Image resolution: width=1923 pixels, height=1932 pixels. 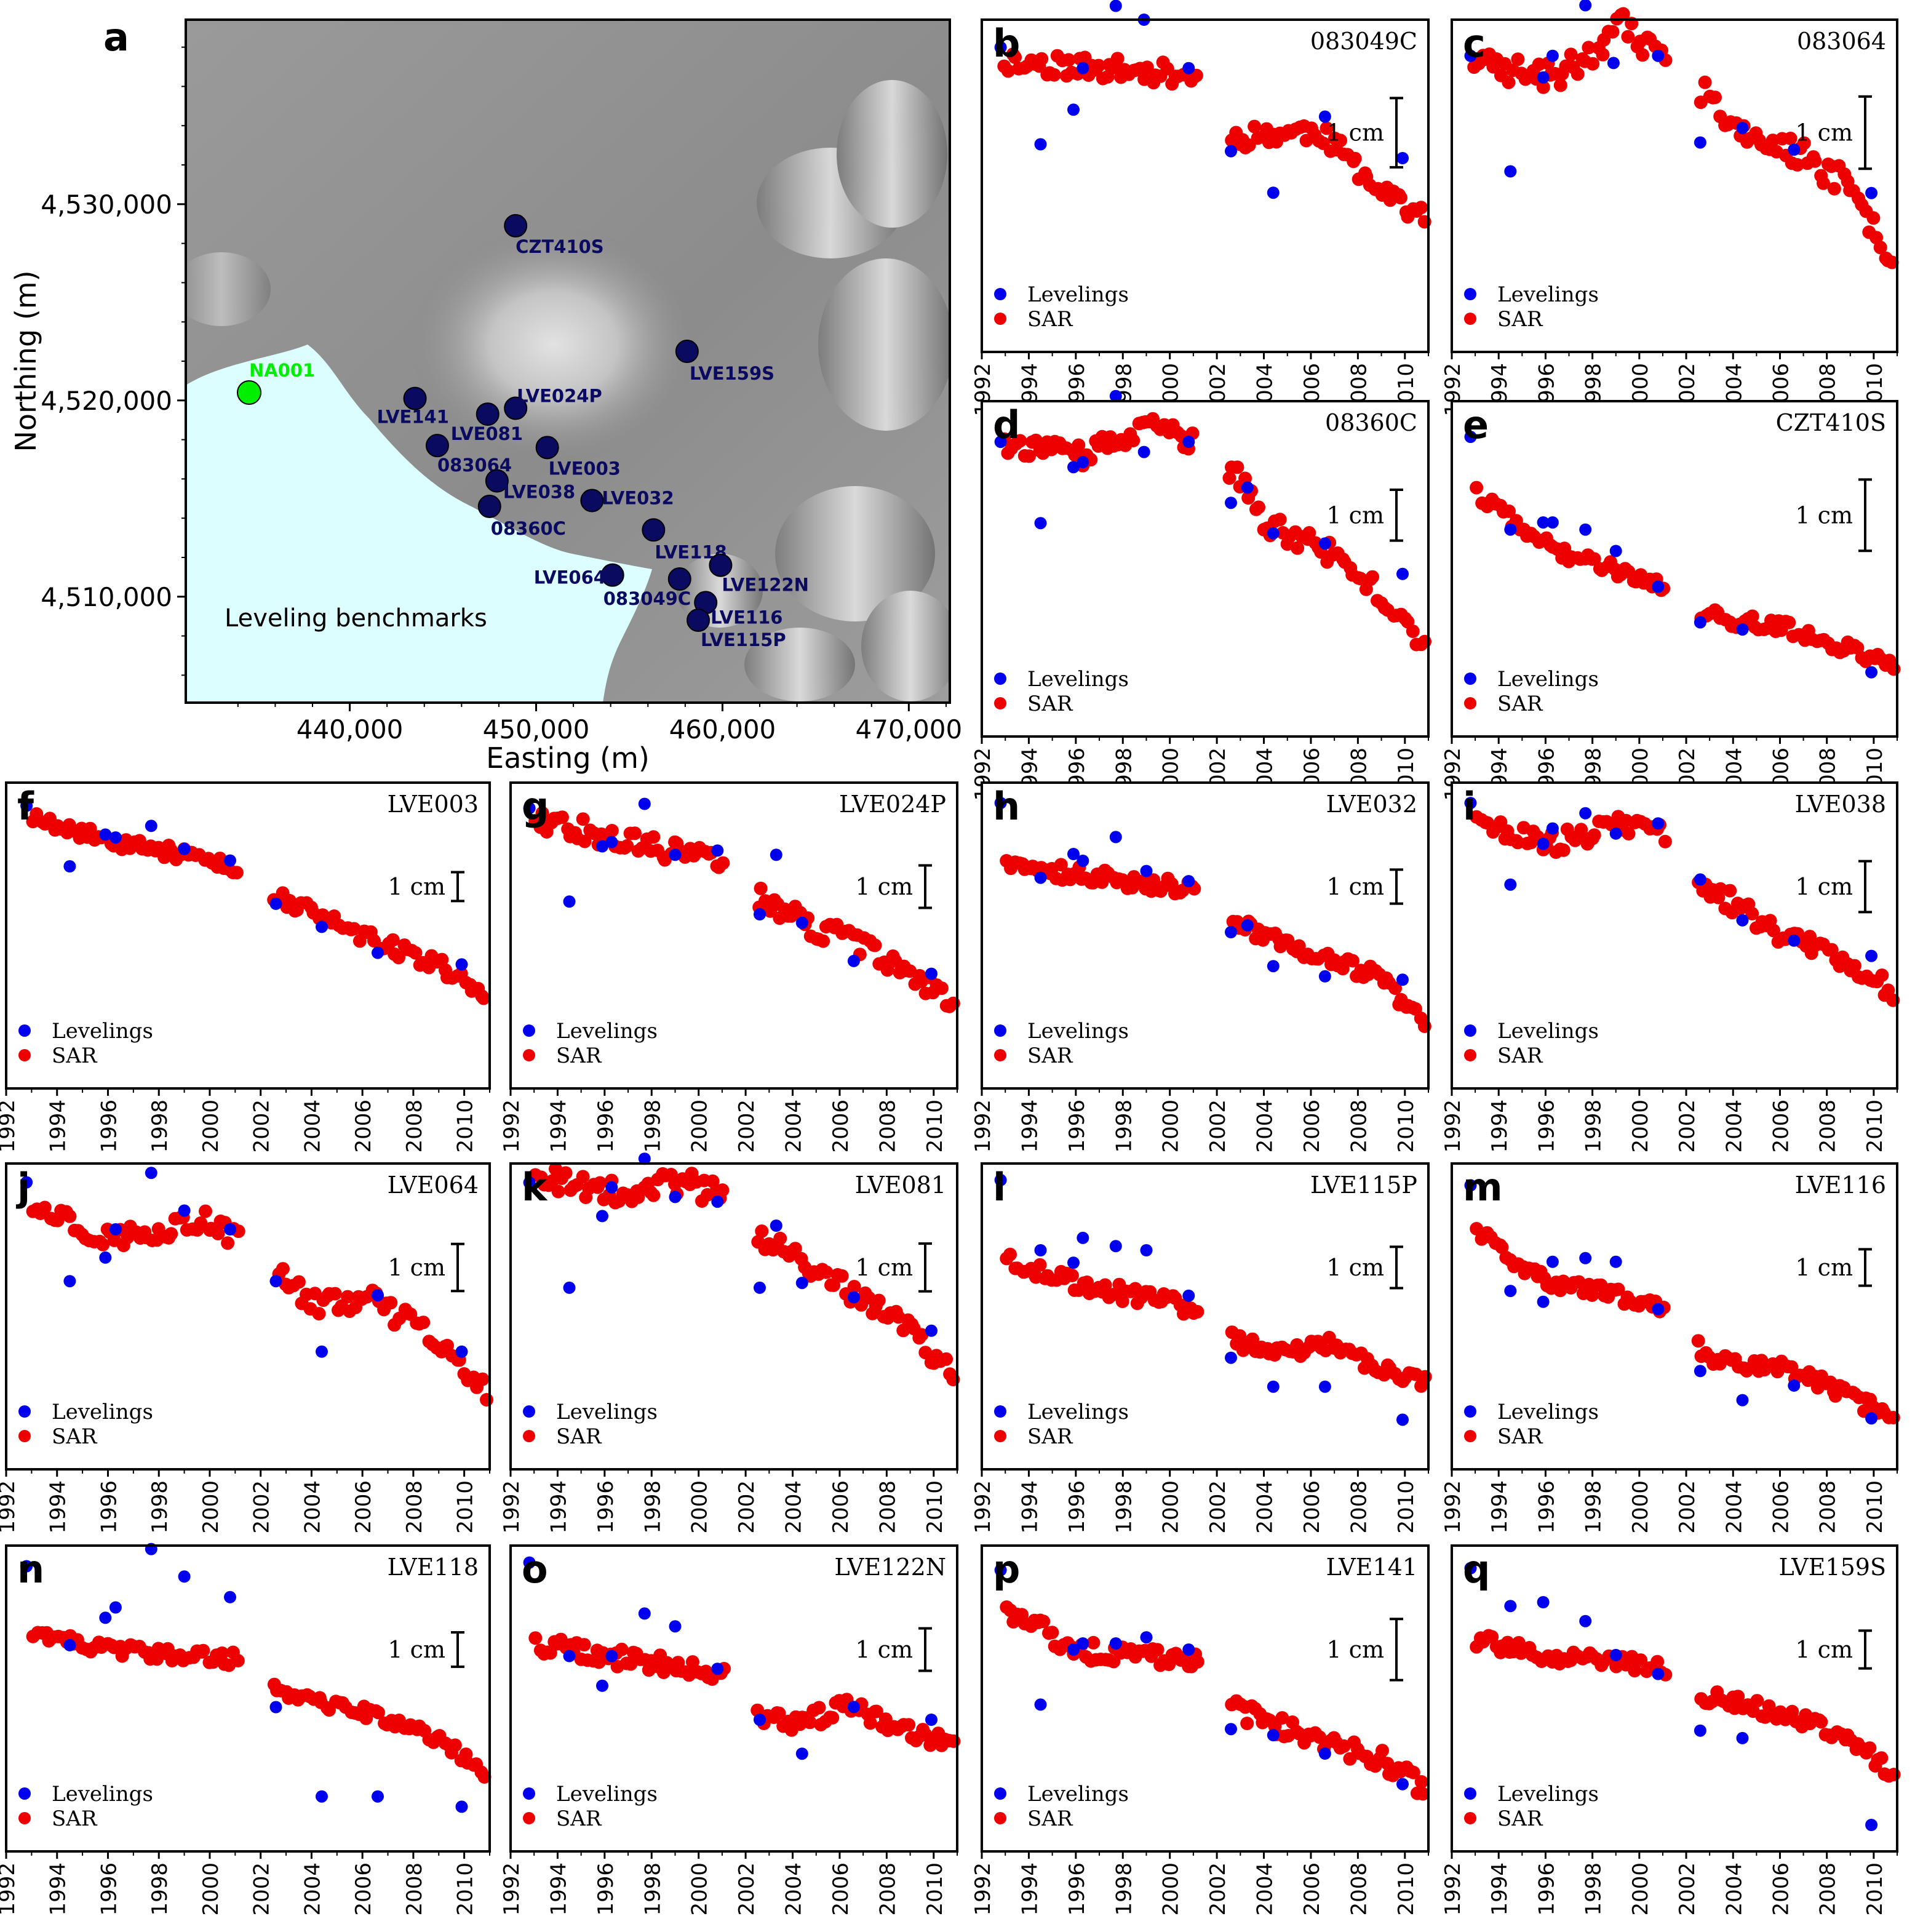 I want to click on x-tick-label: 1998, so click(x=1124, y=1126).